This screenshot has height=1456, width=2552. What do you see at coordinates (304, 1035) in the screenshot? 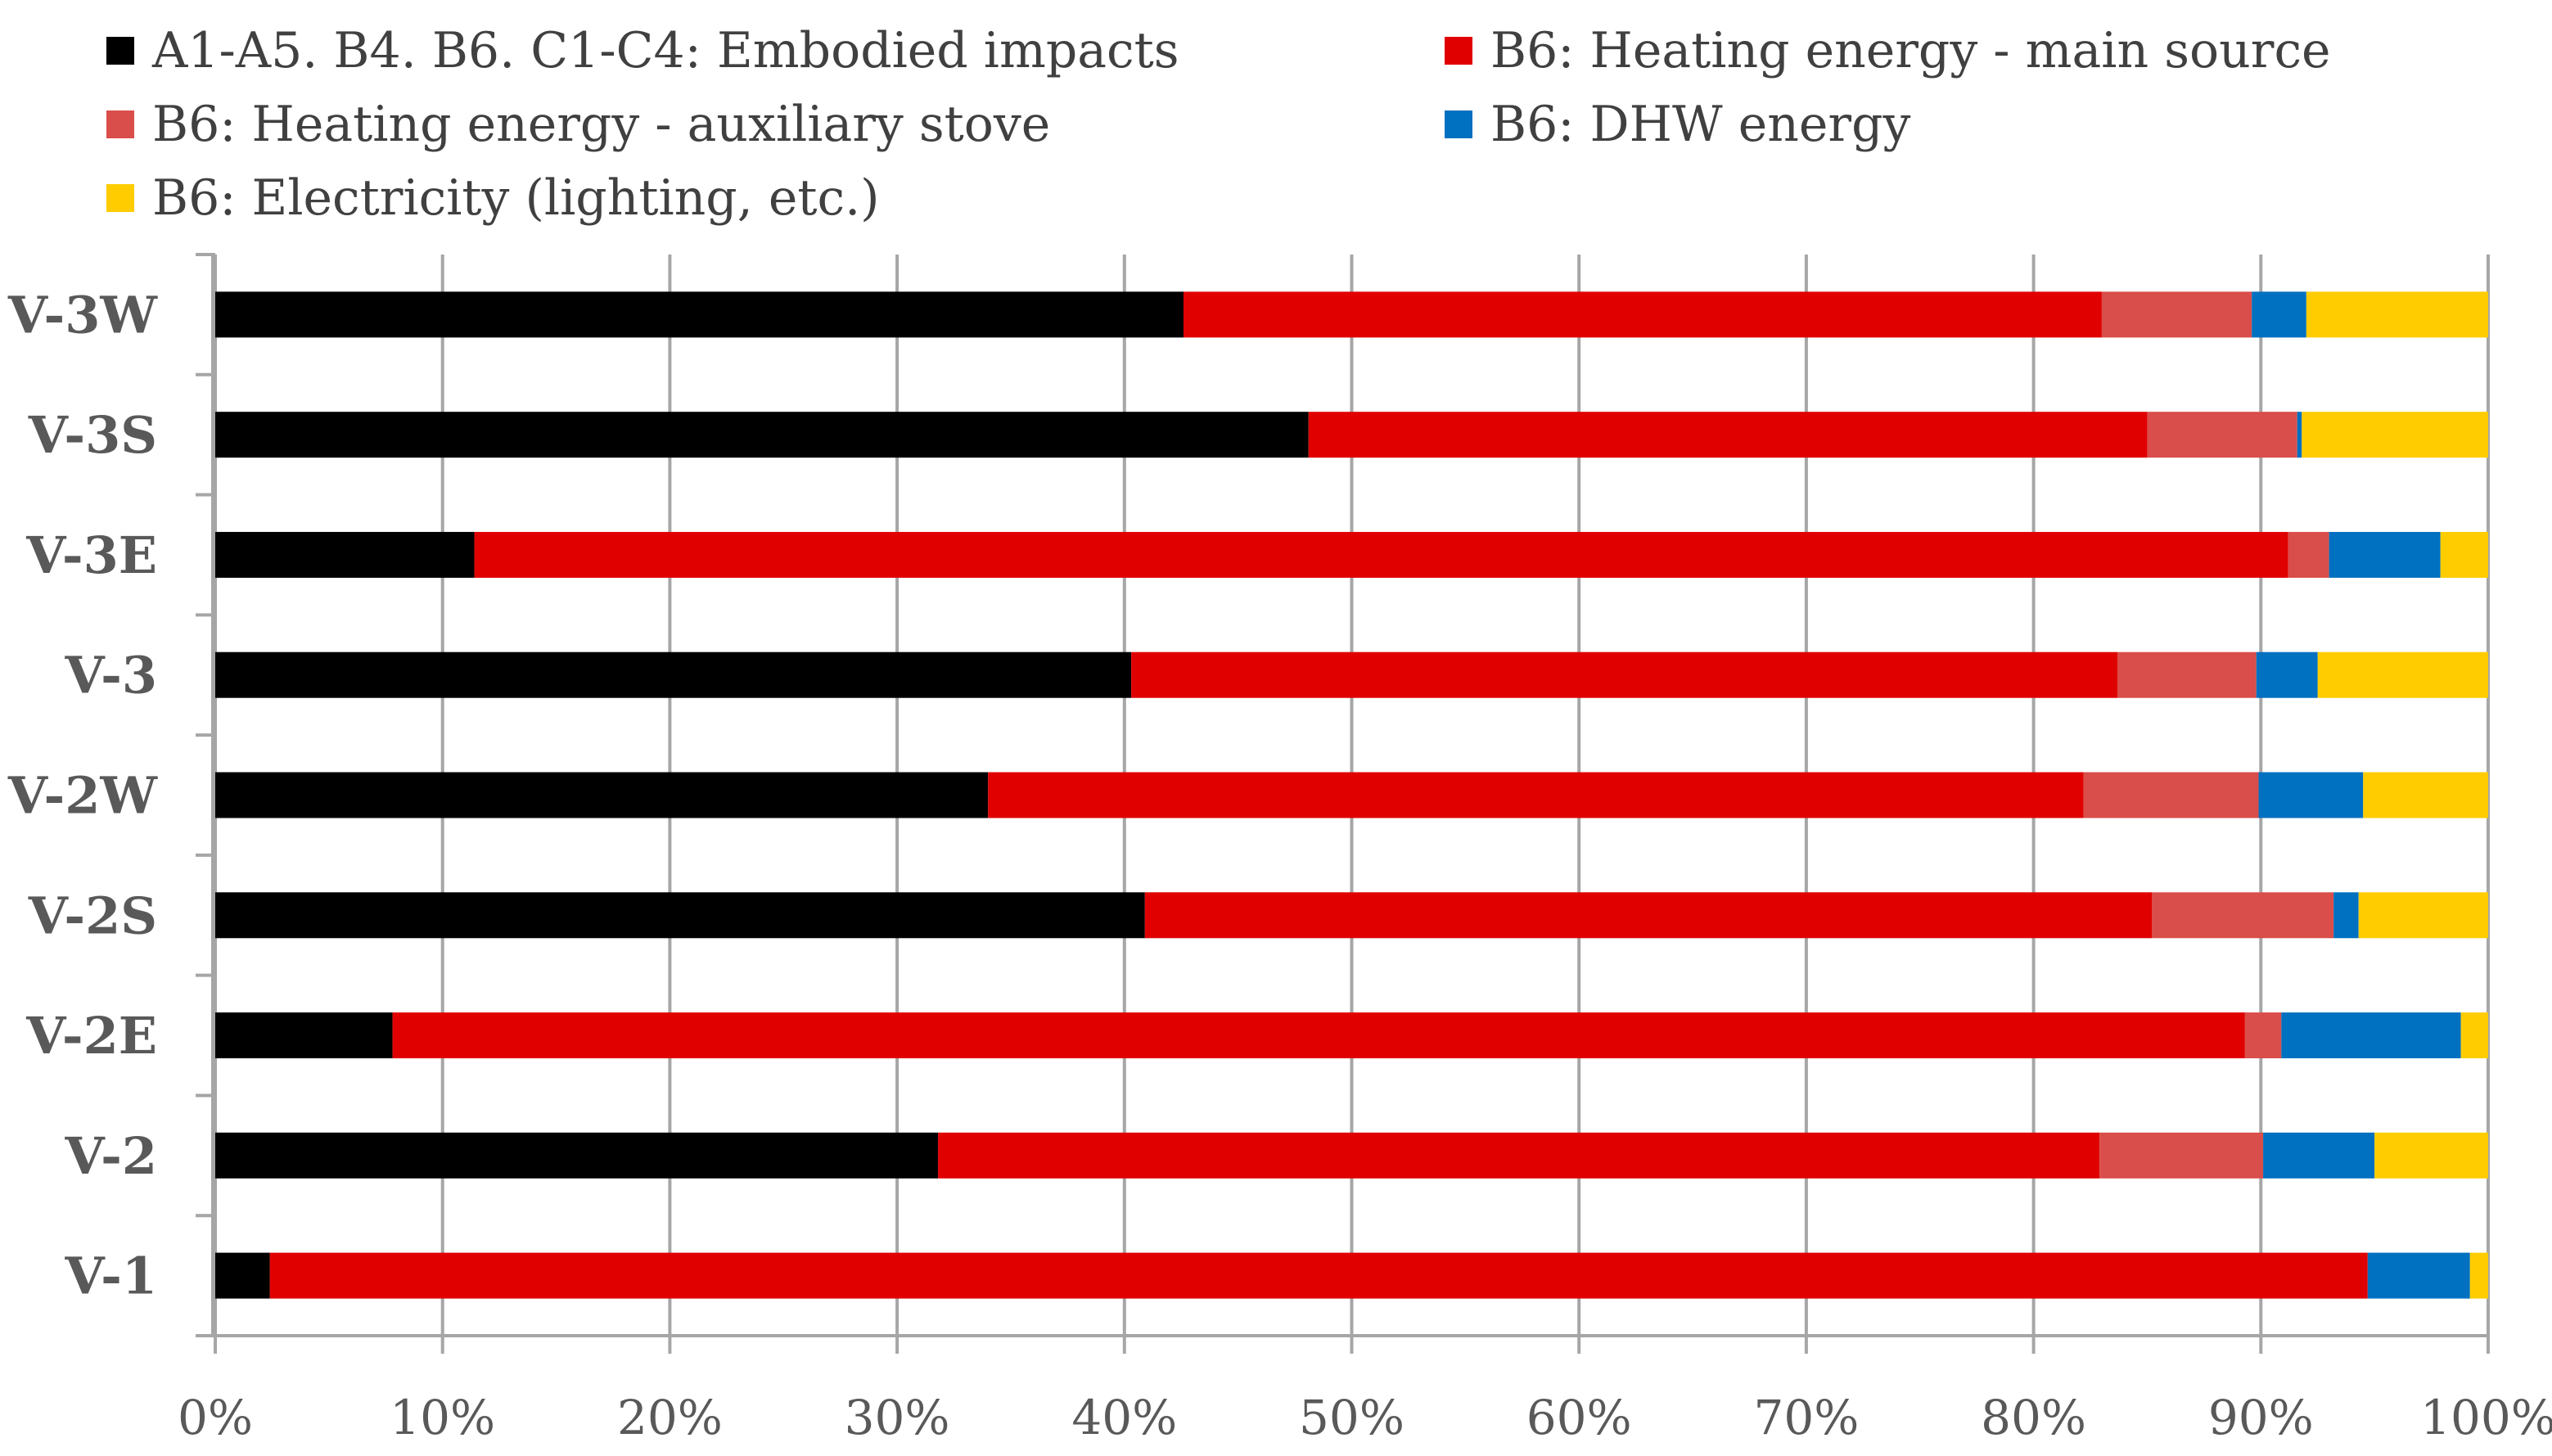
I see `bar-segment-v-2e-s1` at bounding box center [304, 1035].